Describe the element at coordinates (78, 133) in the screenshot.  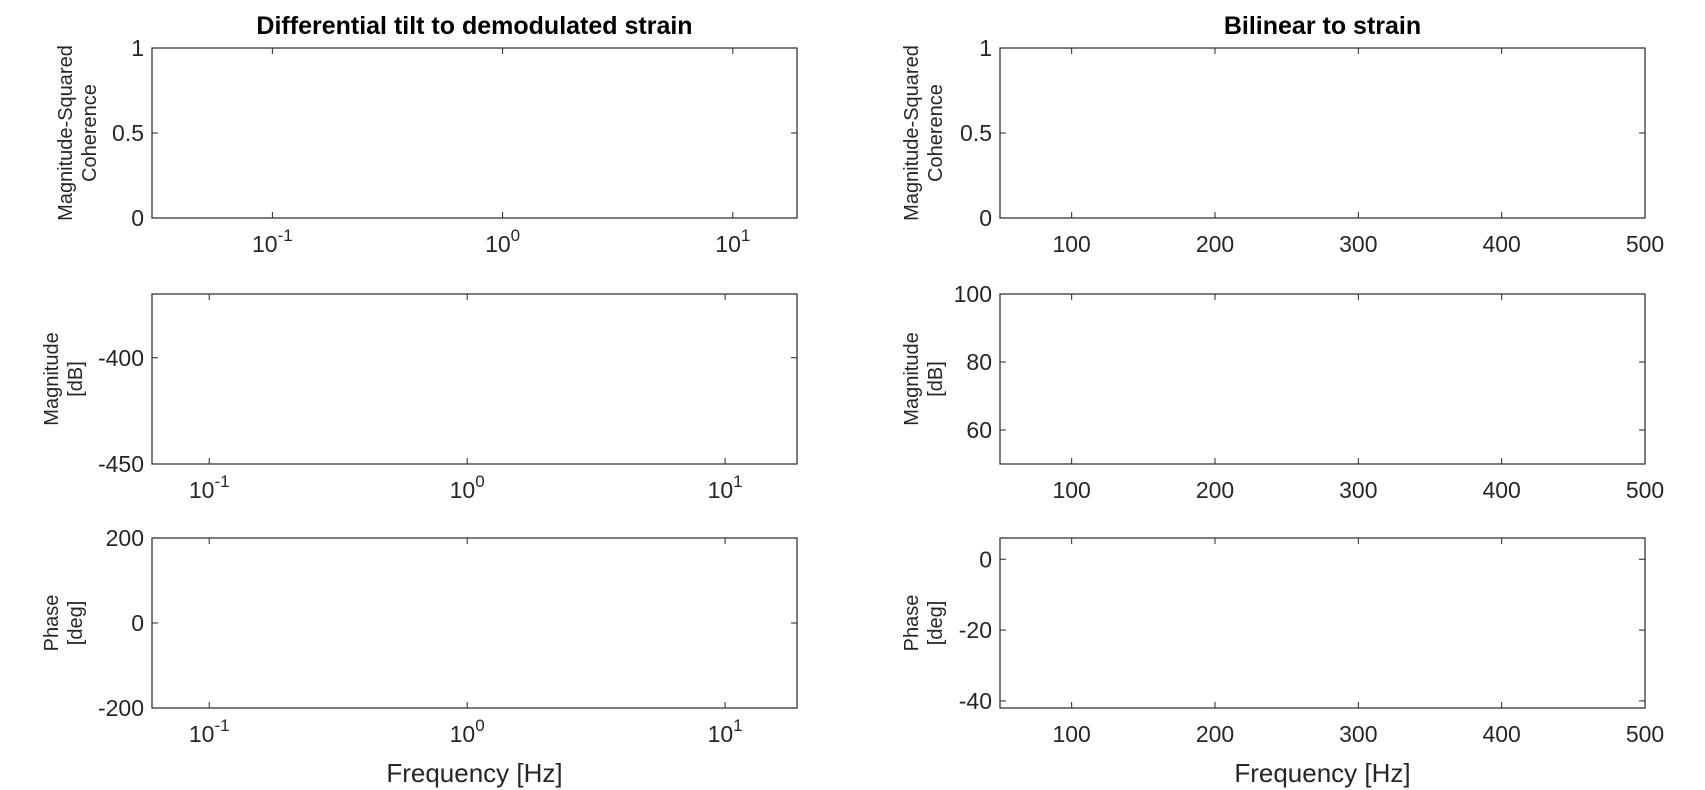
I see `left_coherence-y-label: Magnitude-Squared Coherence` at that location.